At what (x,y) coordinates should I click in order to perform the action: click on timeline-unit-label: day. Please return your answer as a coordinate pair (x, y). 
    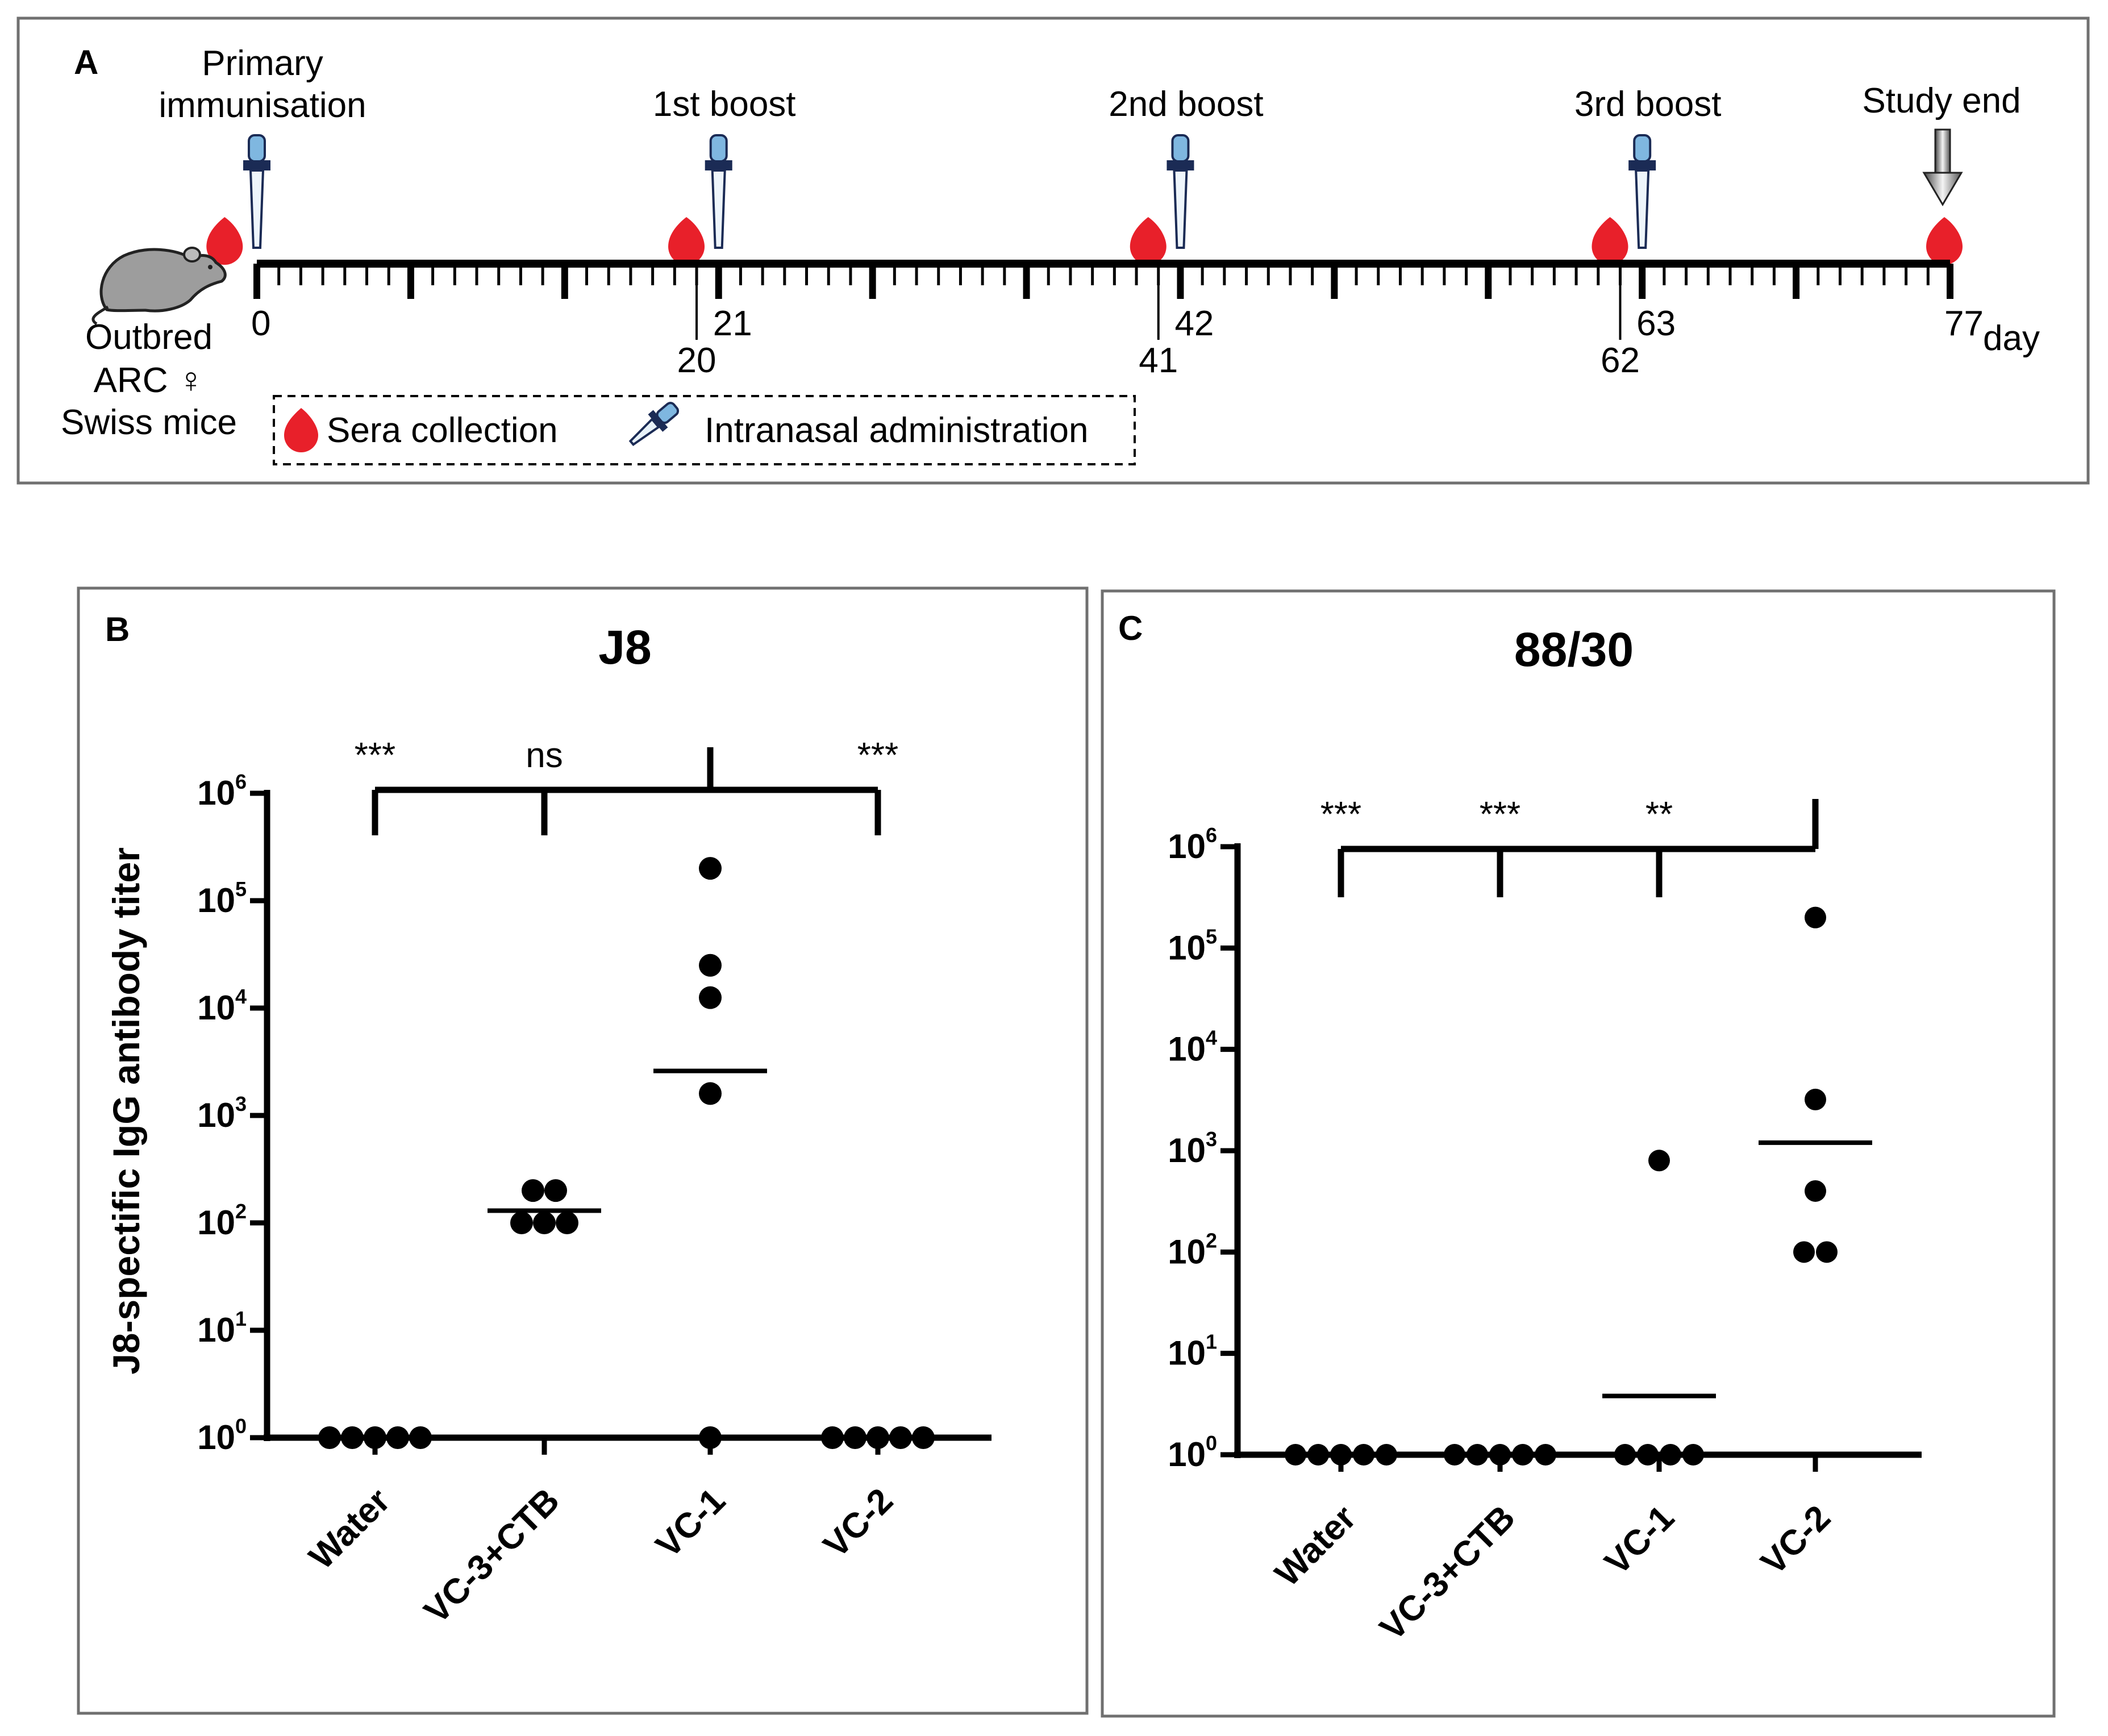
    Looking at the image, I should click on (2011, 338).